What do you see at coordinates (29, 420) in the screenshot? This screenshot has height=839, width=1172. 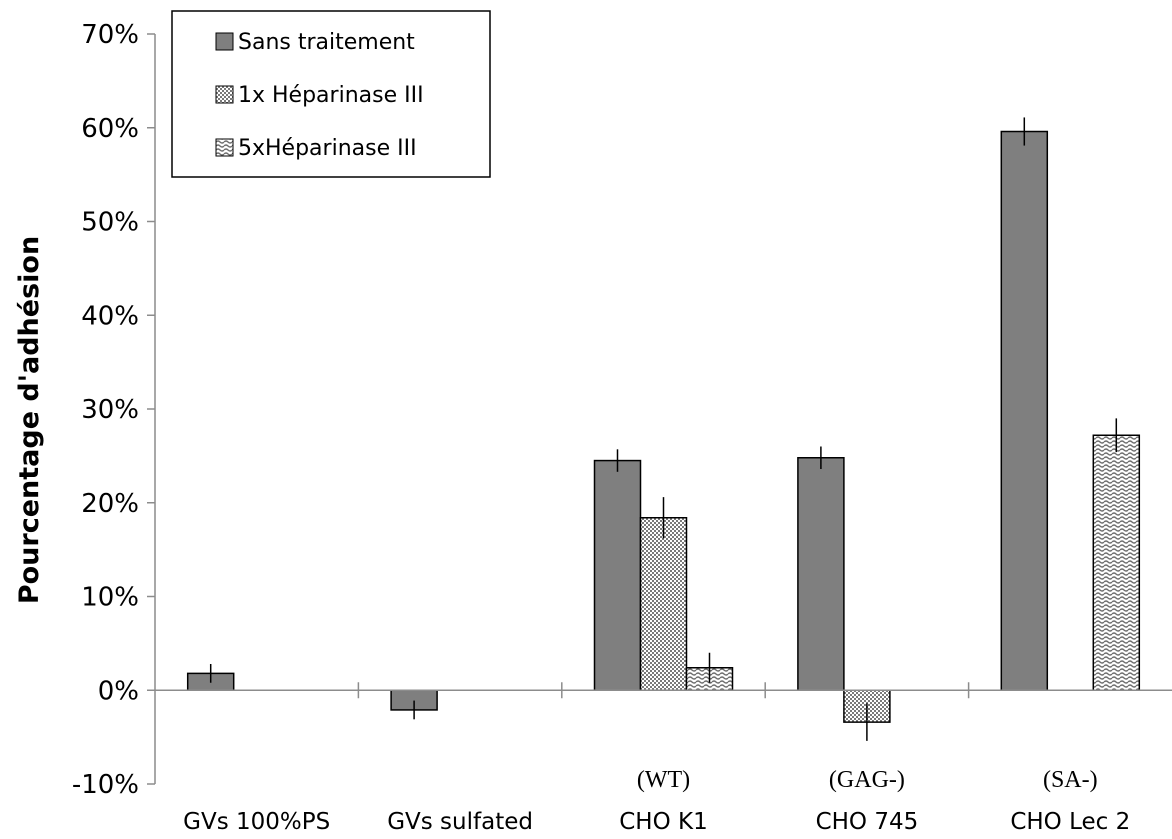 I see `y-axis-label: Pourcentage d'adhésion` at bounding box center [29, 420].